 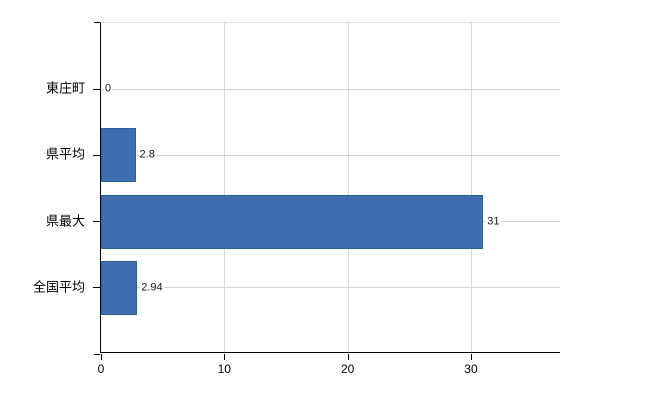 What do you see at coordinates (97, 354) in the screenshot?
I see `x-axis-left-overshoot` at bounding box center [97, 354].